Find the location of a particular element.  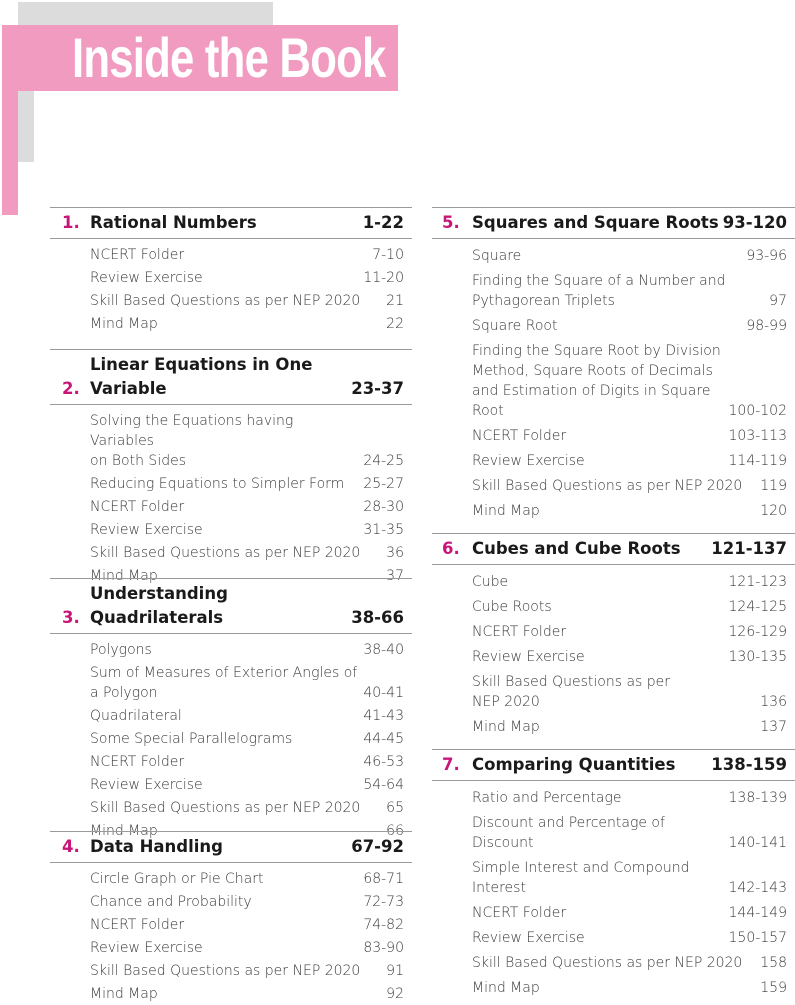

toc-item-pages: 138-139 is located at coordinates (758, 797).